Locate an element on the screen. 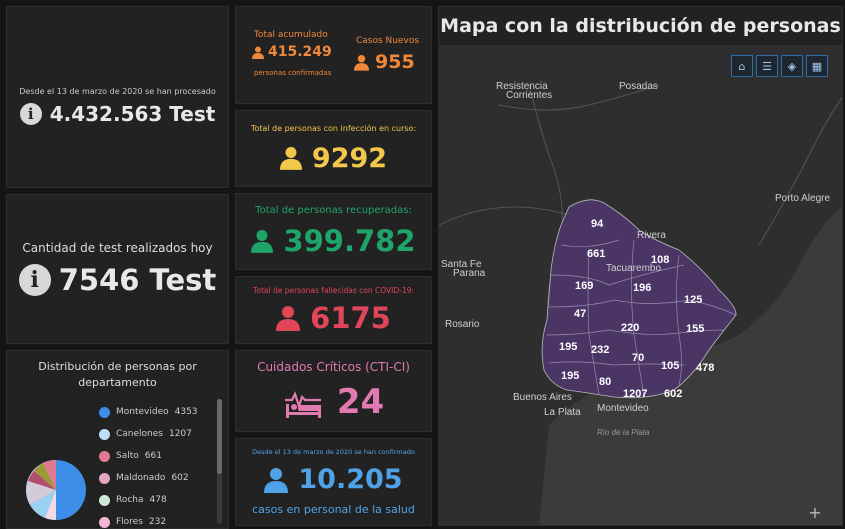 This screenshot has width=845, height=529. layers-icon: ◈ is located at coordinates (792, 66).